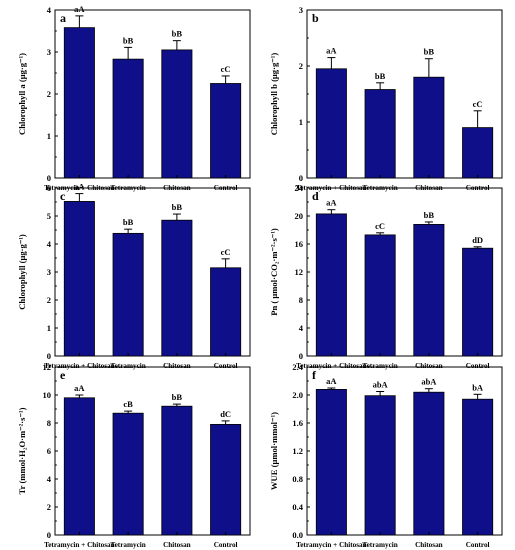  I want to click on y-tick-label: 16, so click(299, 244).